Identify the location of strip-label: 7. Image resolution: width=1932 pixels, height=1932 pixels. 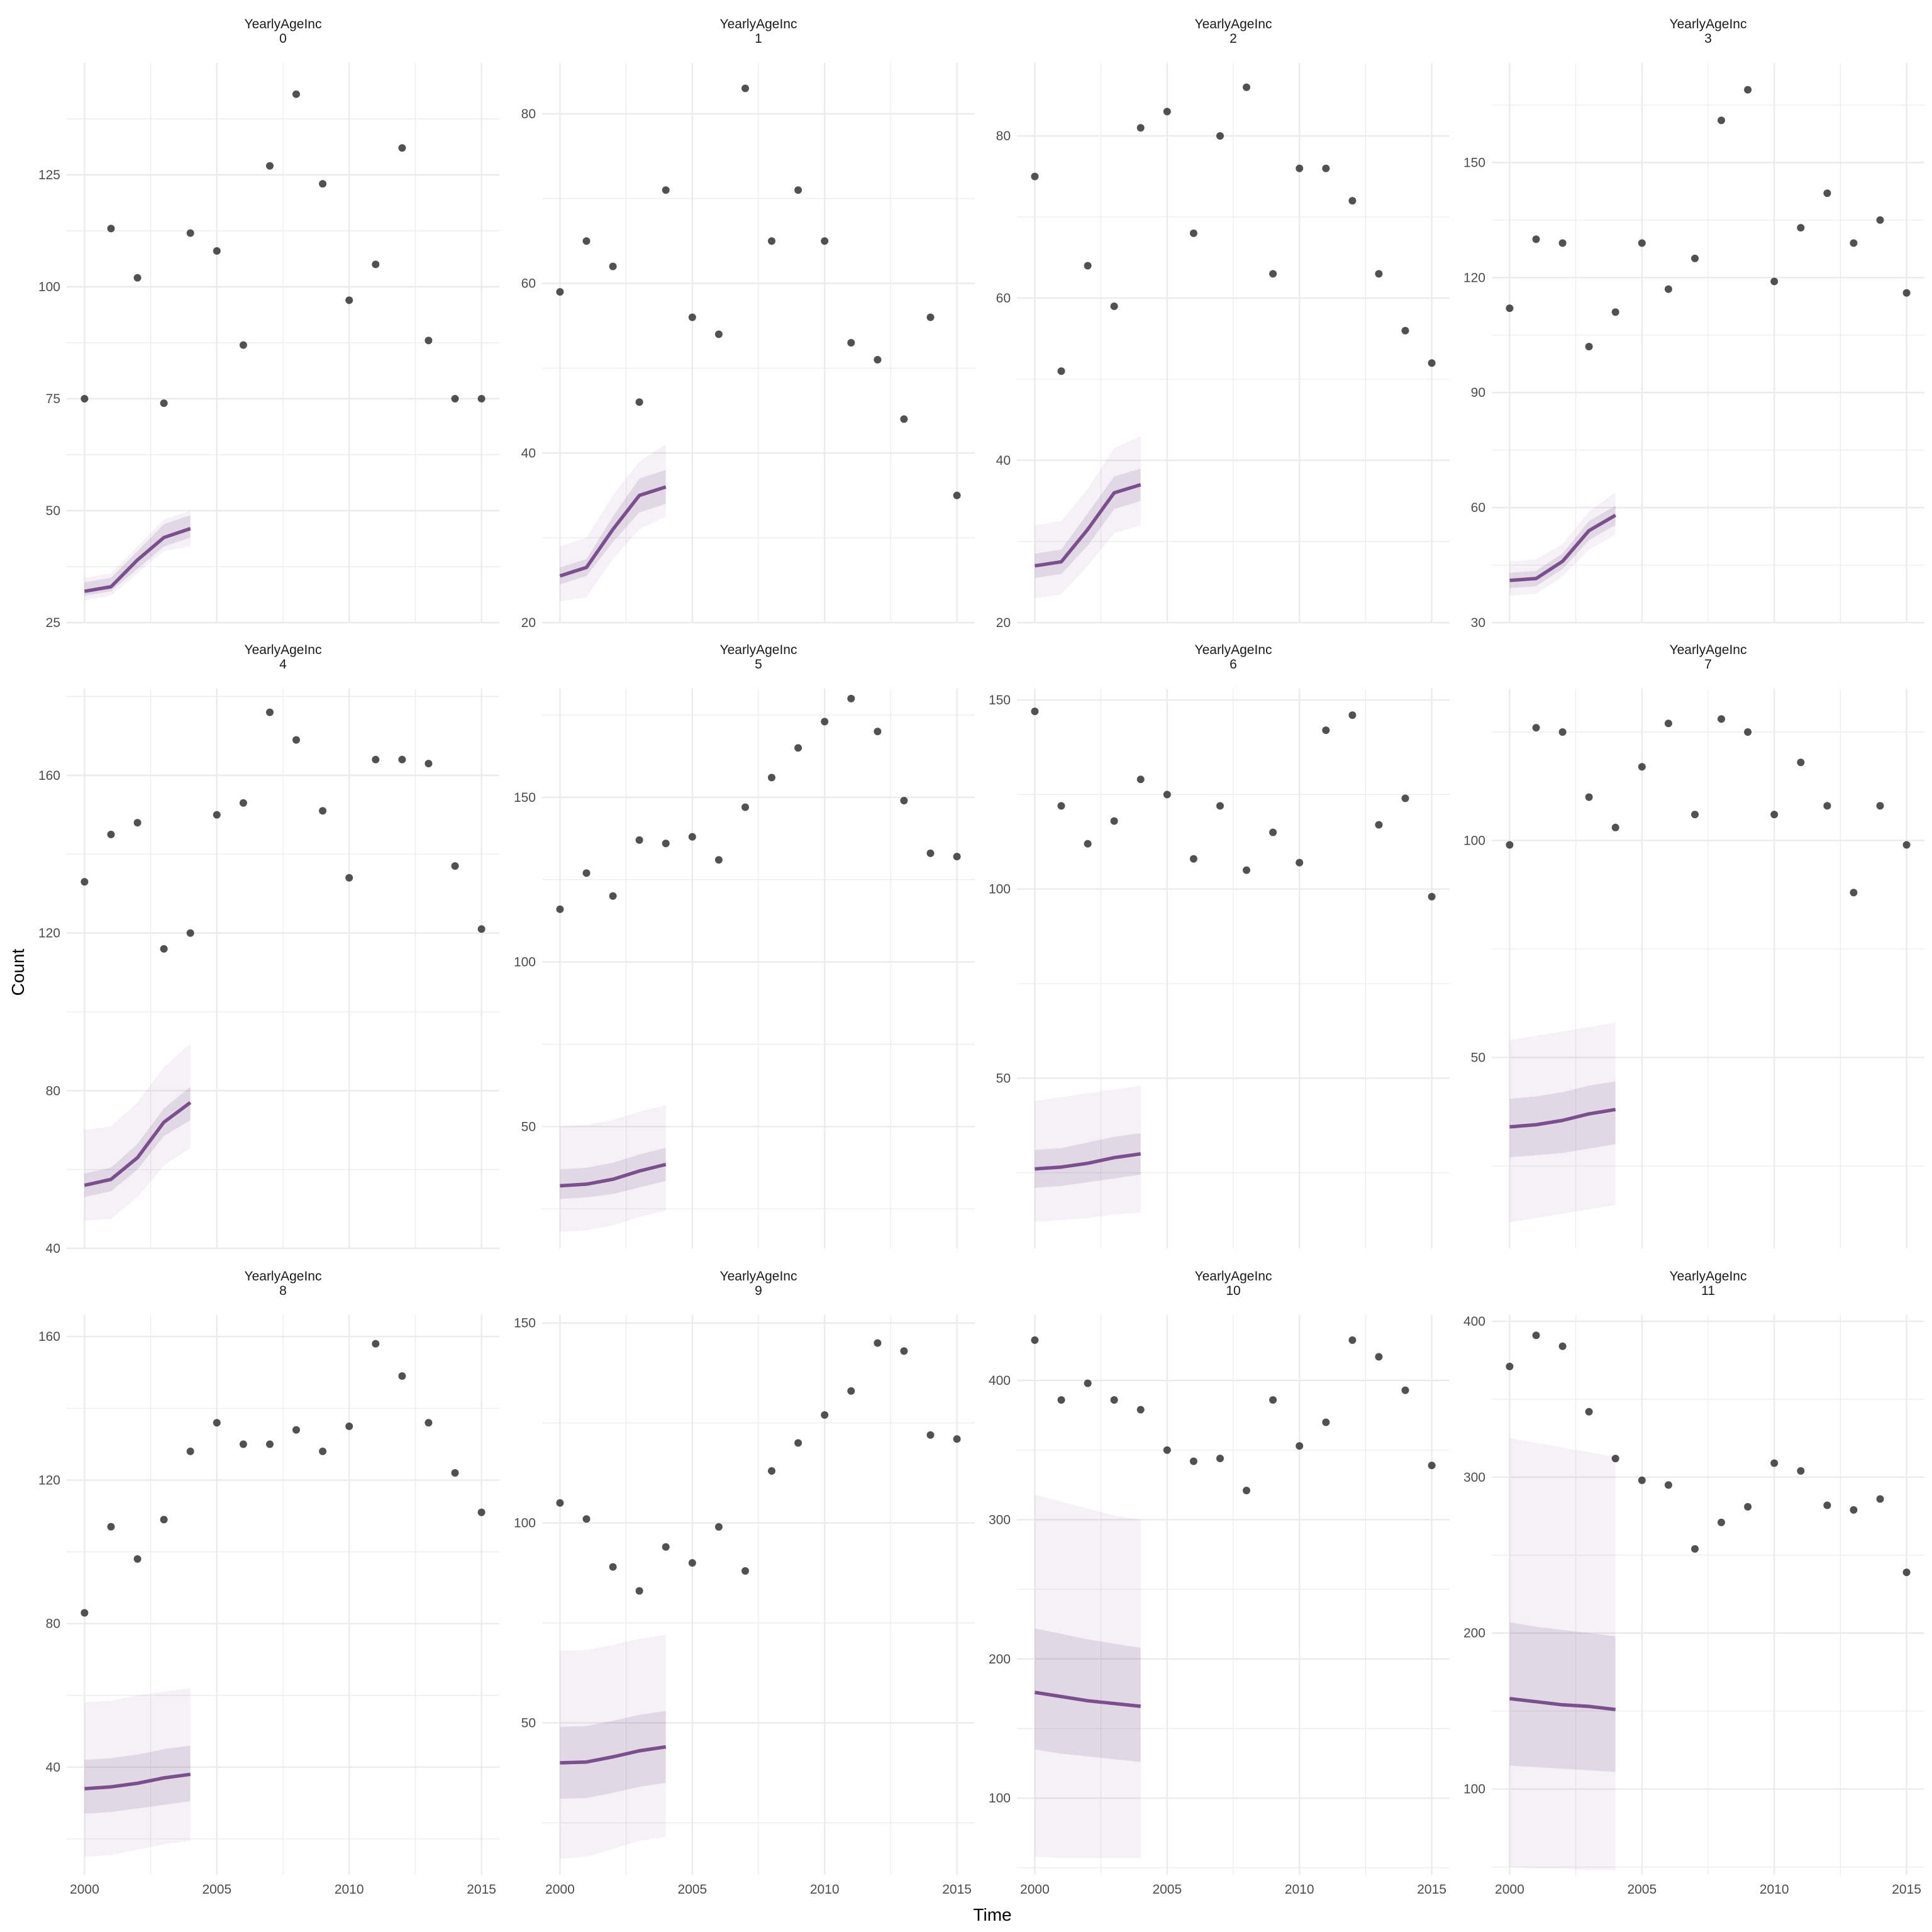
(1708, 664).